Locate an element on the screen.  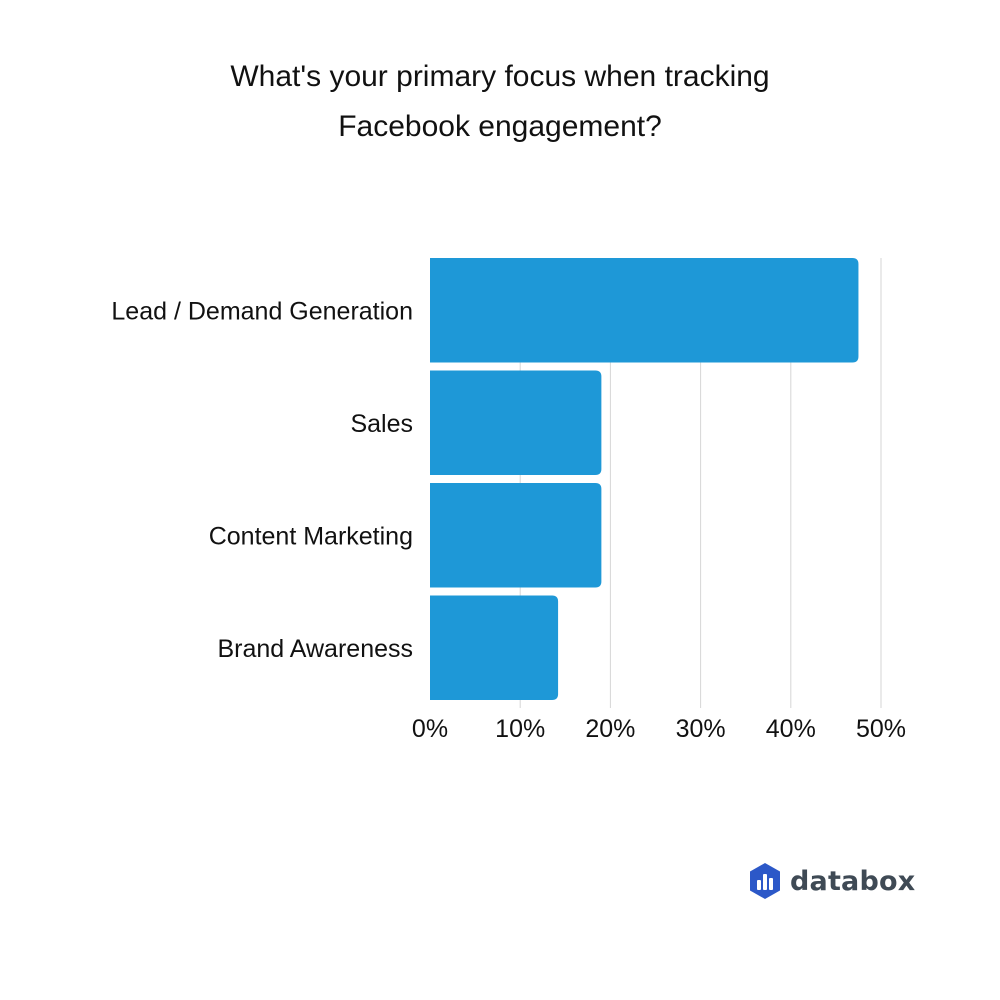
category-label: Lead / Demand Generation is located at coordinates (262, 311).